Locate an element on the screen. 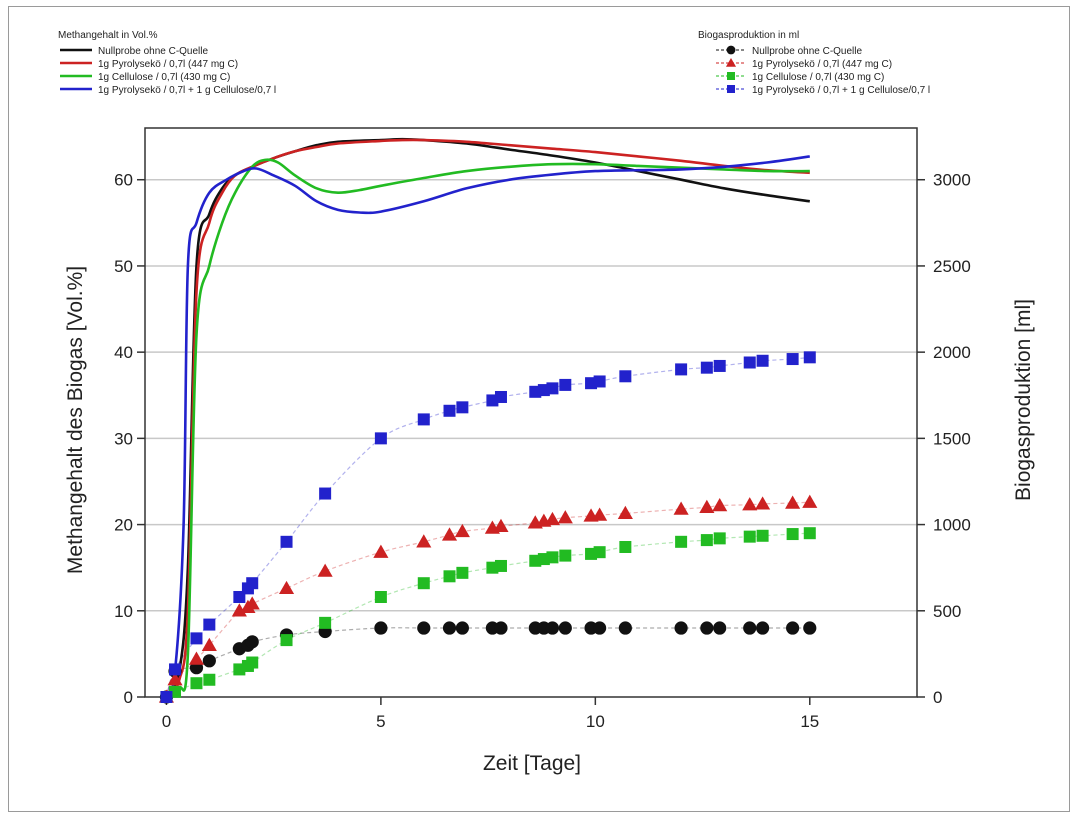 Image resolution: width=1080 pixels, height=821 pixels. y-axis-left-title: Methangehalt des Biogas [Vol.%] is located at coordinates (75, 420).